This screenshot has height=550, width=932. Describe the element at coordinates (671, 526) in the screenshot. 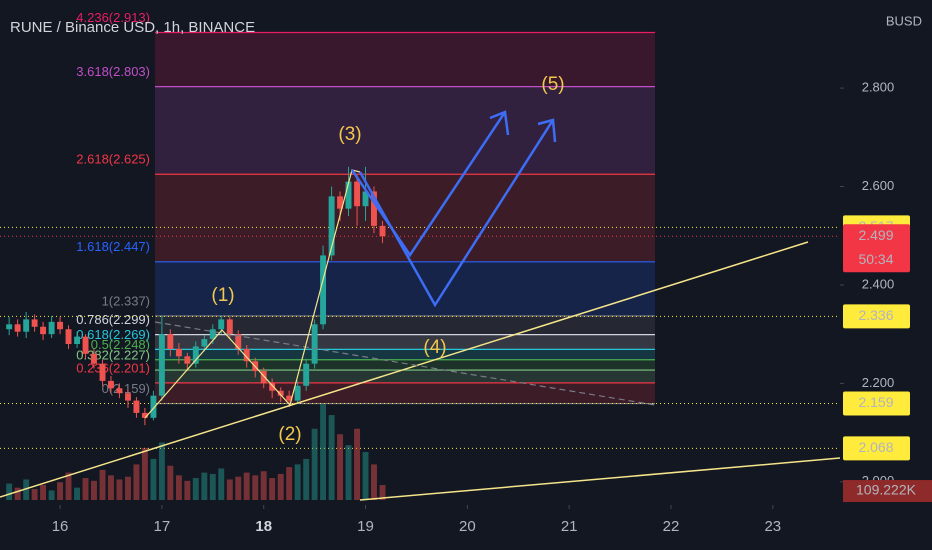

I see `x-tick-label: 22` at that location.